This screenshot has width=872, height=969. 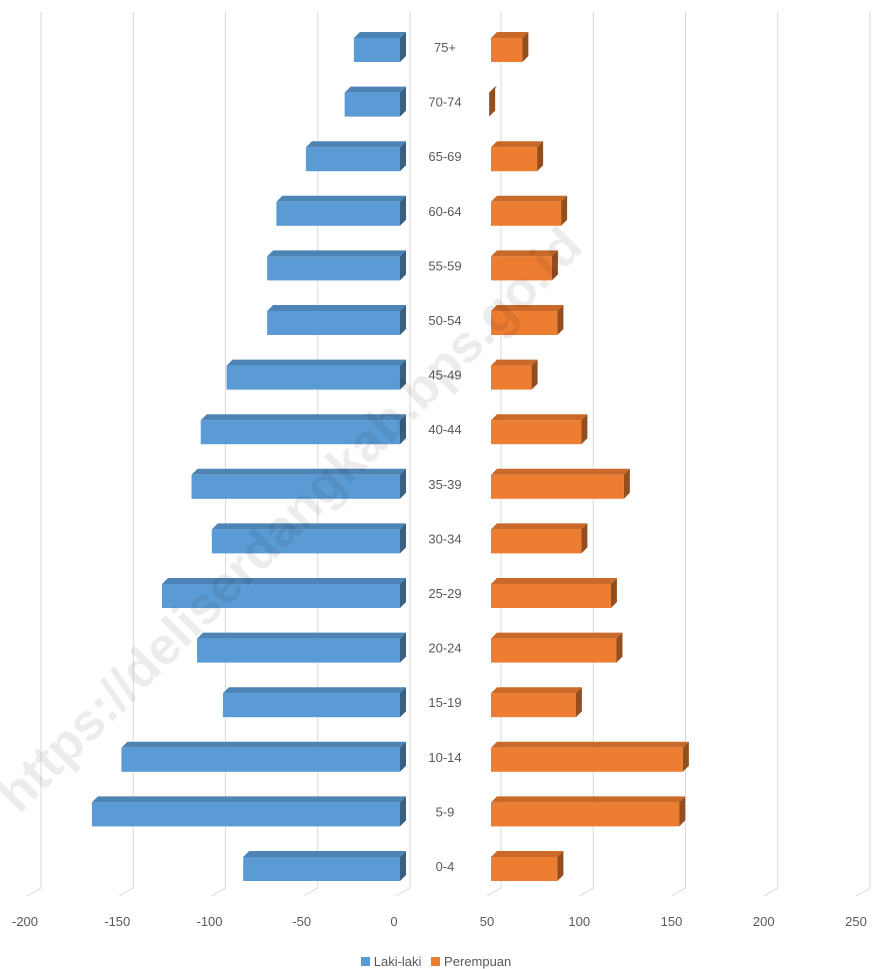 What do you see at coordinates (445, 866) in the screenshot?
I see `category-label-0-4: 0-4` at bounding box center [445, 866].